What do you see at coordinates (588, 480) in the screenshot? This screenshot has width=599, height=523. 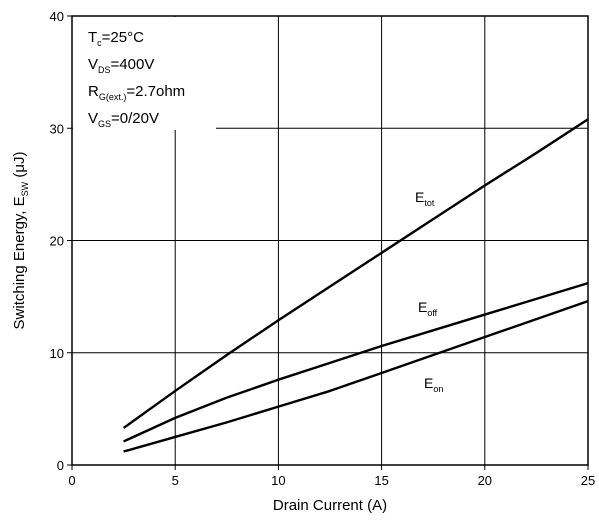 I see `x-tick-label: 25` at bounding box center [588, 480].